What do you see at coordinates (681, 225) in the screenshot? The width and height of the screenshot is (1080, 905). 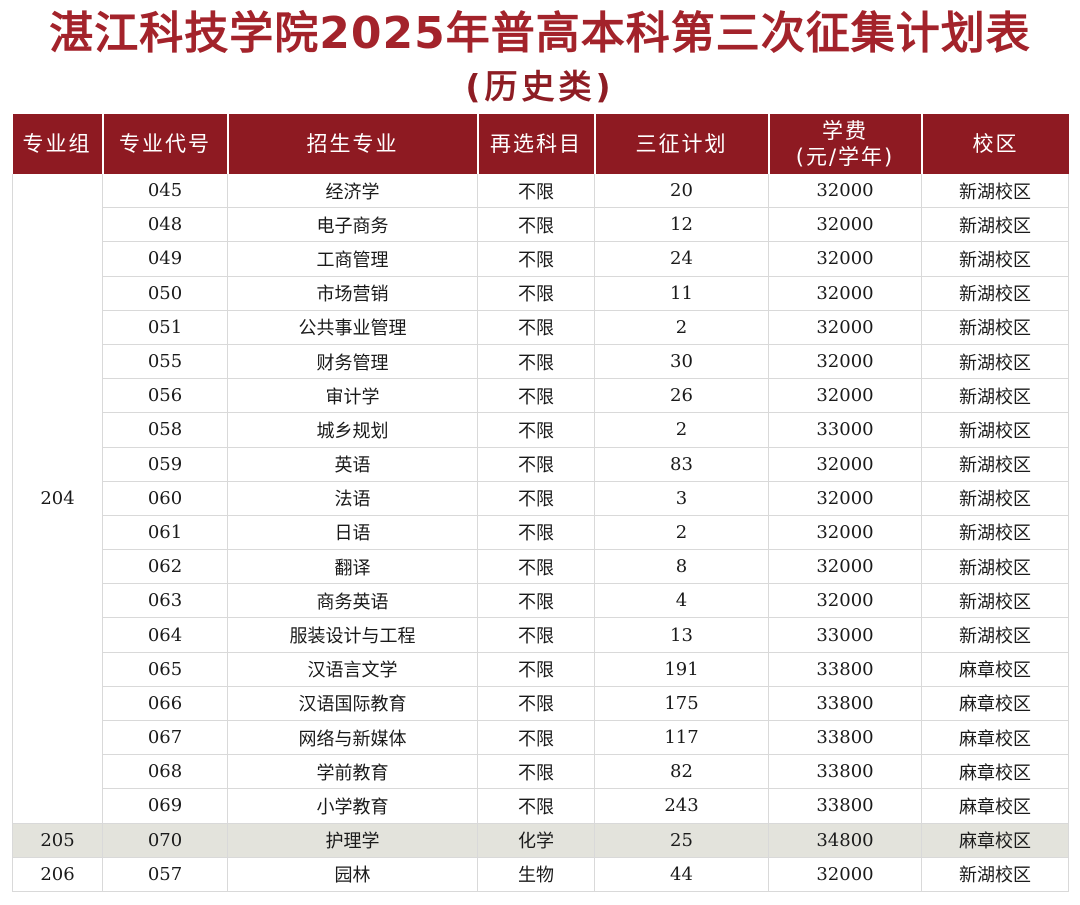 I see `cell-plan: 12` at bounding box center [681, 225].